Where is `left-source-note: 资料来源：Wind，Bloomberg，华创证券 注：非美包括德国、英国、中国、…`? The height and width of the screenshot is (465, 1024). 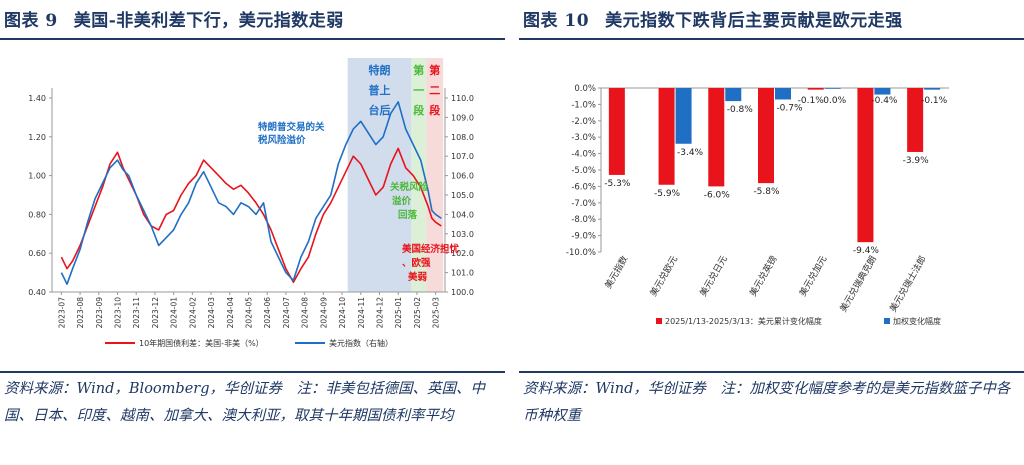
left-source-note: 资料来源：Wind，Bloomberg，华创证券 注：非美包括德国、英国、中国、… is located at coordinates (244, 402).